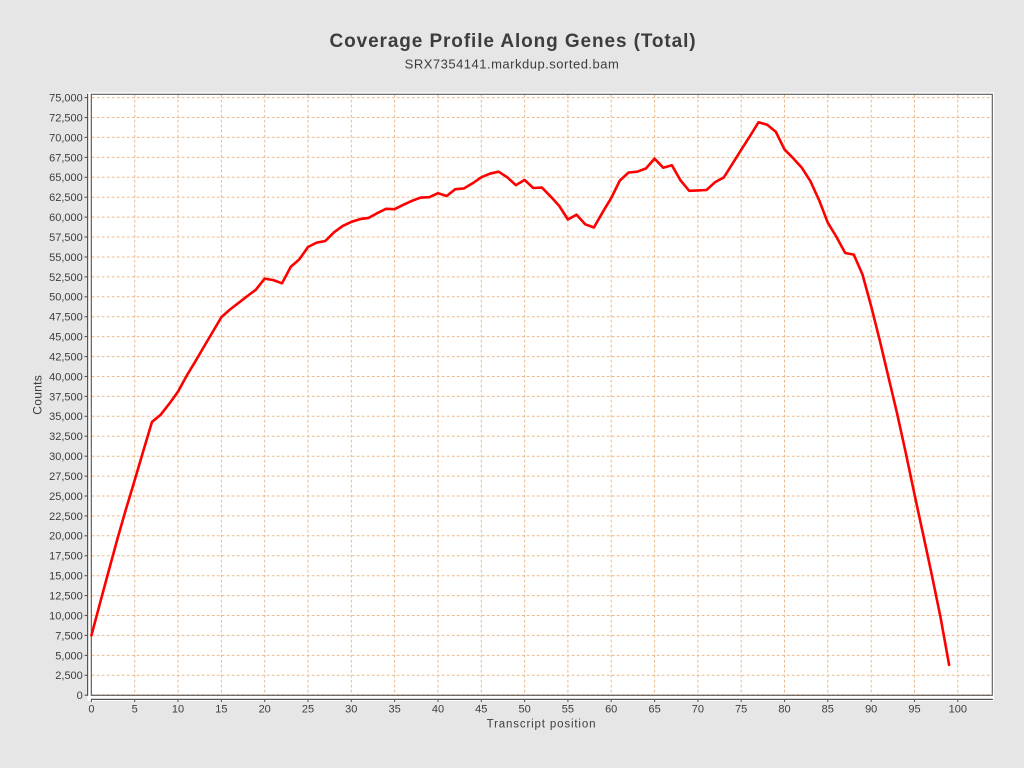 This screenshot has height=768, width=1024. I want to click on svg-text: 7,500, so click(69, 636).